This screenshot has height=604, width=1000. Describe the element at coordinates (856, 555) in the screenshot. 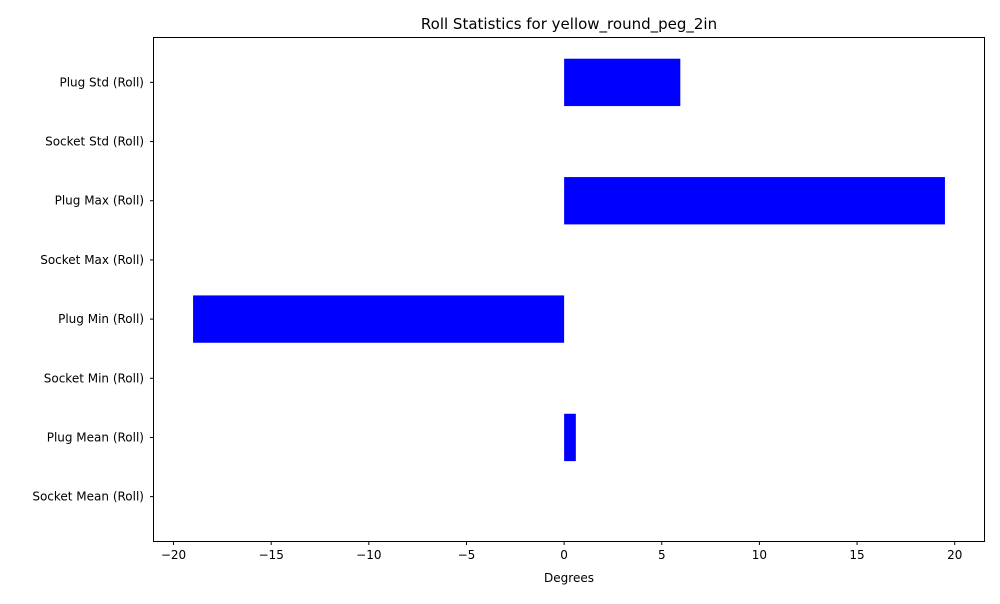

I see `x-tick-label: 15` at that location.